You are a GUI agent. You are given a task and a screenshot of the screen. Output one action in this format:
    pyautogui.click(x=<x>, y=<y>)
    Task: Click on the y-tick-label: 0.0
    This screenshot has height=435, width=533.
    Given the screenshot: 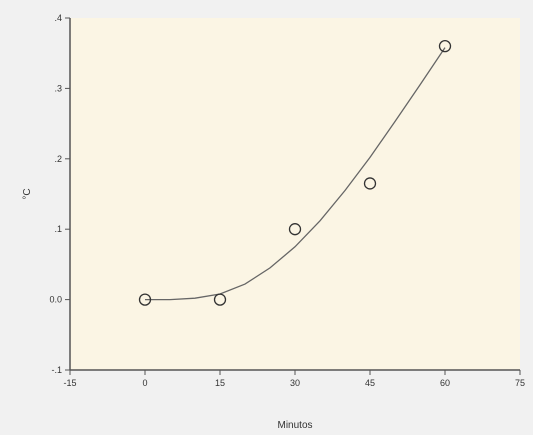 What is the action you would take?
    pyautogui.click(x=55, y=300)
    